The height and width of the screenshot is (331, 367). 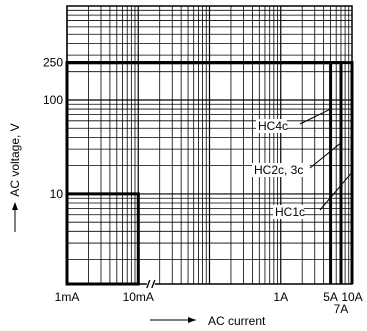 What do you see at coordinates (15, 159) in the screenshot?
I see `y-axis-label: AC voltage, V` at bounding box center [15, 159].